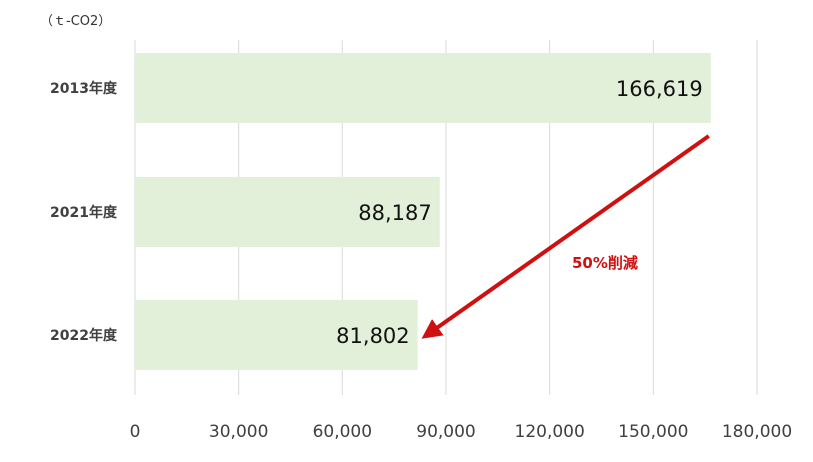 This screenshot has height=462, width=813. What do you see at coordinates (605, 263) in the screenshot?
I see `reduction-annotation: 50%削減` at bounding box center [605, 263].